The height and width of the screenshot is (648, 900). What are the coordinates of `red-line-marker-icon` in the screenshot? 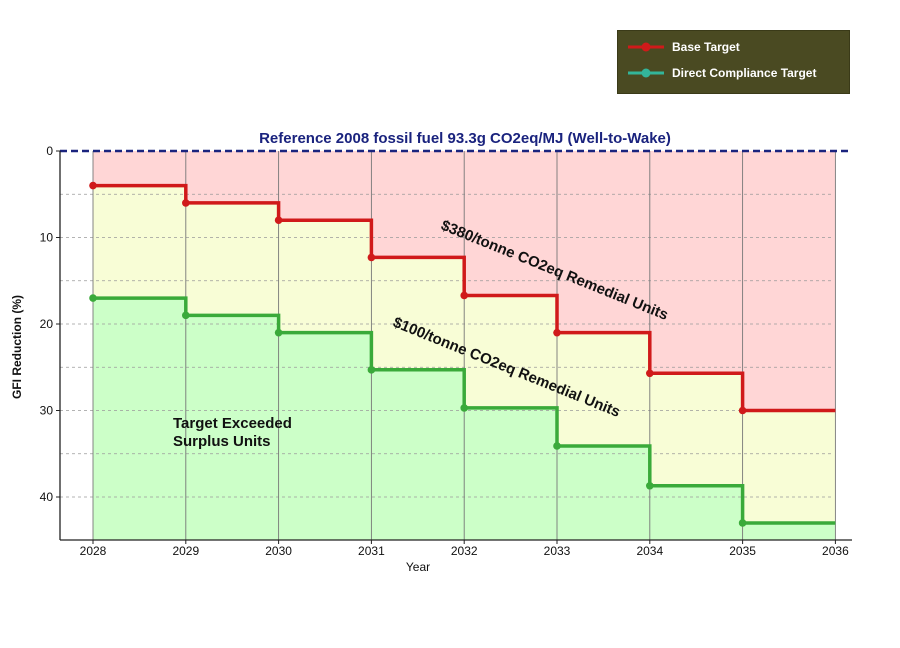 It's located at (646, 47).